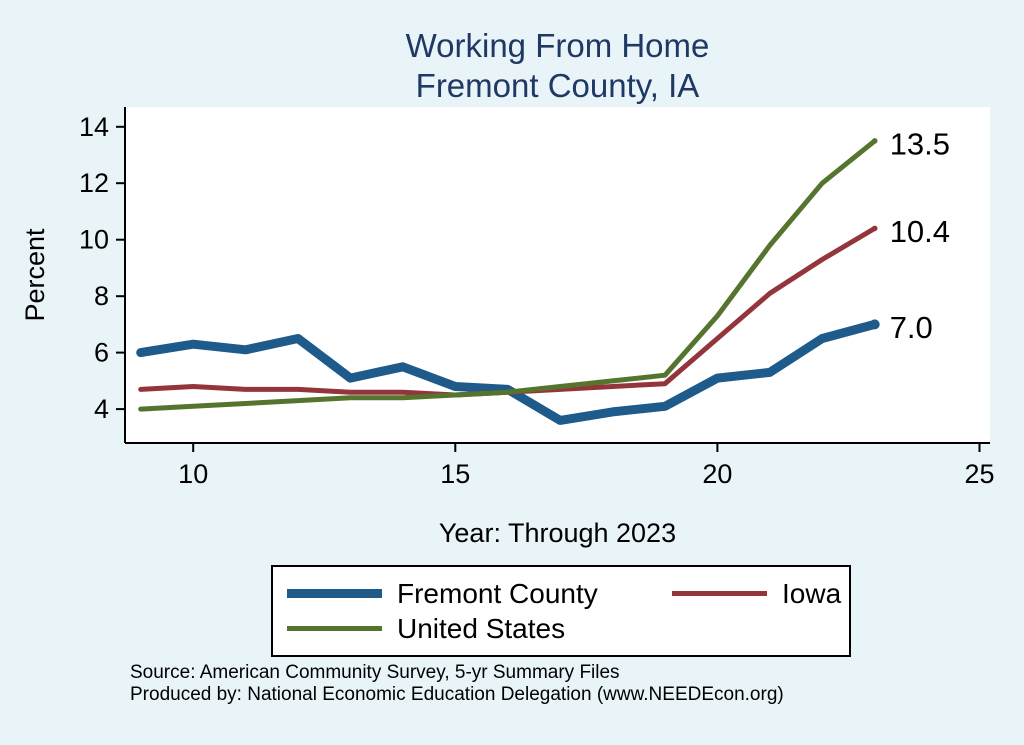 This screenshot has width=1024, height=745. I want to click on chart-title: Working From Home Fremont County, IA, so click(557, 66).